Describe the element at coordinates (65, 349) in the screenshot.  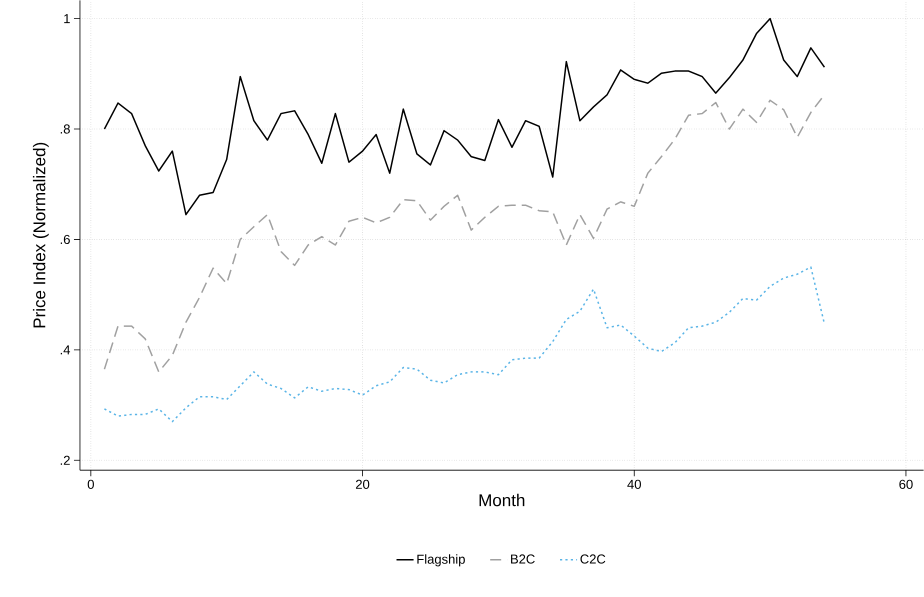
I see `y-tick-label: .4` at that location.